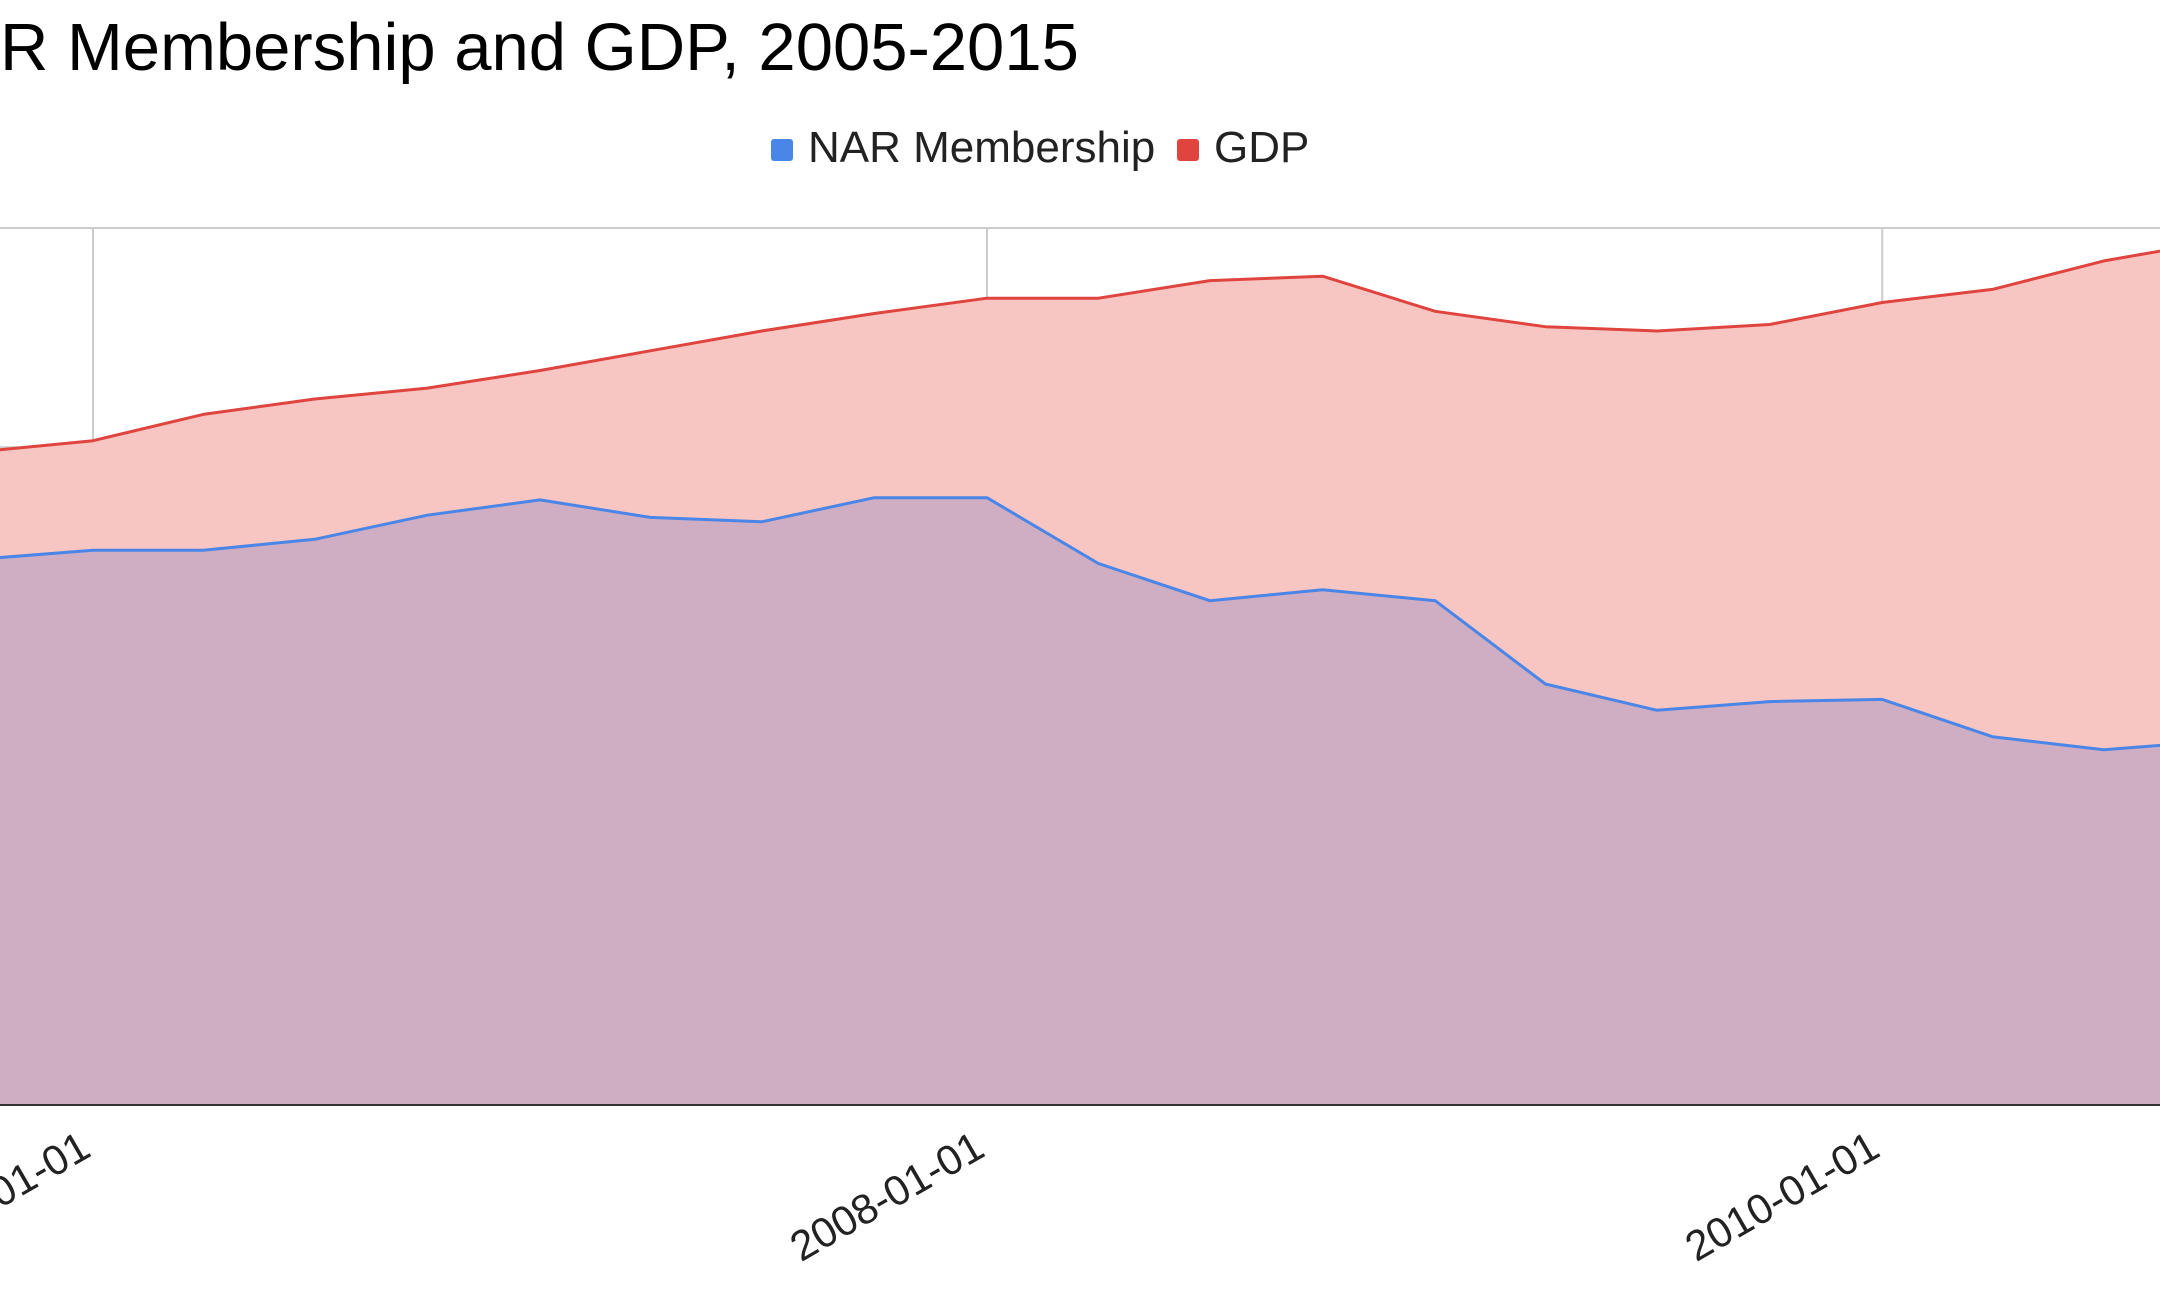 This screenshot has height=1290, width=2160. Describe the element at coordinates (1261, 147) in the screenshot. I see `legend-label-gdp: GDP` at that location.